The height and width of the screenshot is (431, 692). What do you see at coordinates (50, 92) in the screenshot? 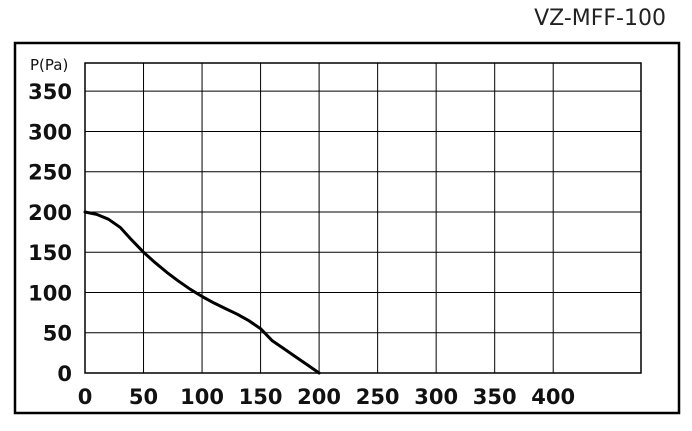
I see `y-tick-label: 350` at bounding box center [50, 92].